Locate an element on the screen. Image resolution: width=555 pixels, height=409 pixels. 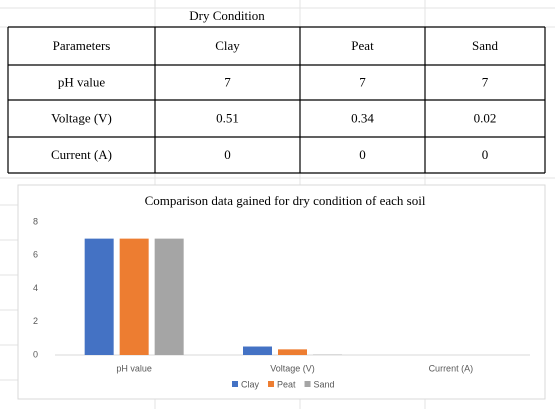
table-cell: 0.02 is located at coordinates (485, 117).